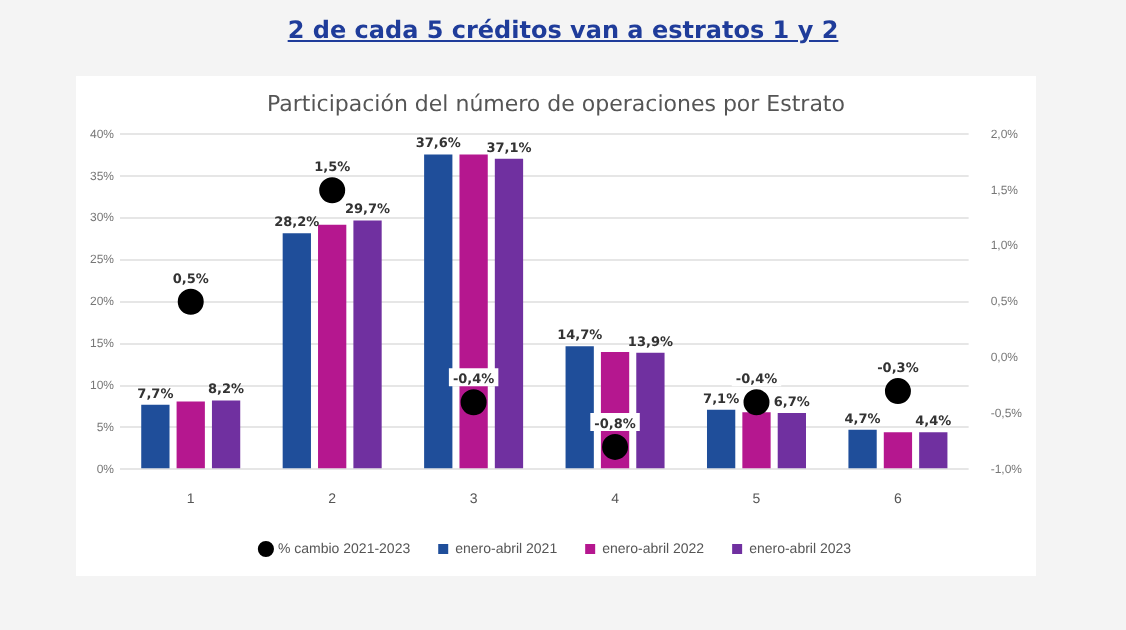 The width and height of the screenshot is (1126, 630). What do you see at coordinates (563, 30) in the screenshot?
I see `chart-title: 2 de cada 5 créditos van a estratos 1 y 2` at bounding box center [563, 30].